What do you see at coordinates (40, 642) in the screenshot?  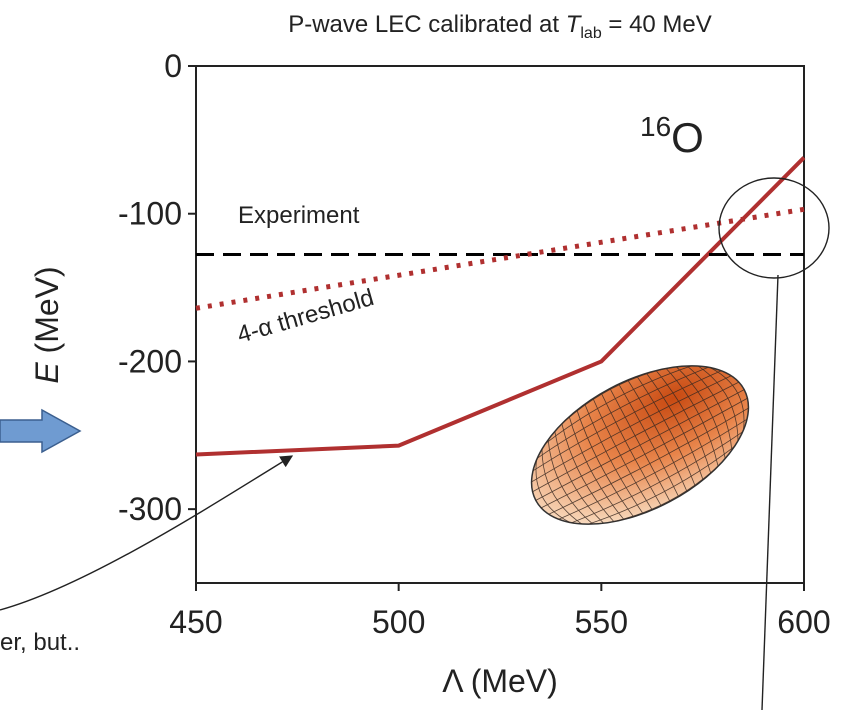 I see `side-note-text: er, but..` at bounding box center [40, 642].